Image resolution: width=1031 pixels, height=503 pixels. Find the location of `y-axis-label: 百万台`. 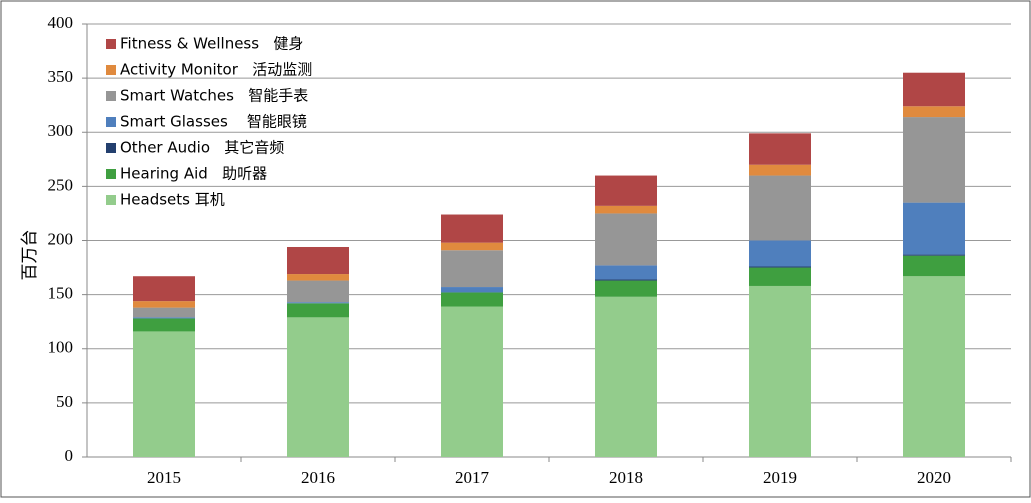

y-axis-label: 百万台 is located at coordinates (30, 255).